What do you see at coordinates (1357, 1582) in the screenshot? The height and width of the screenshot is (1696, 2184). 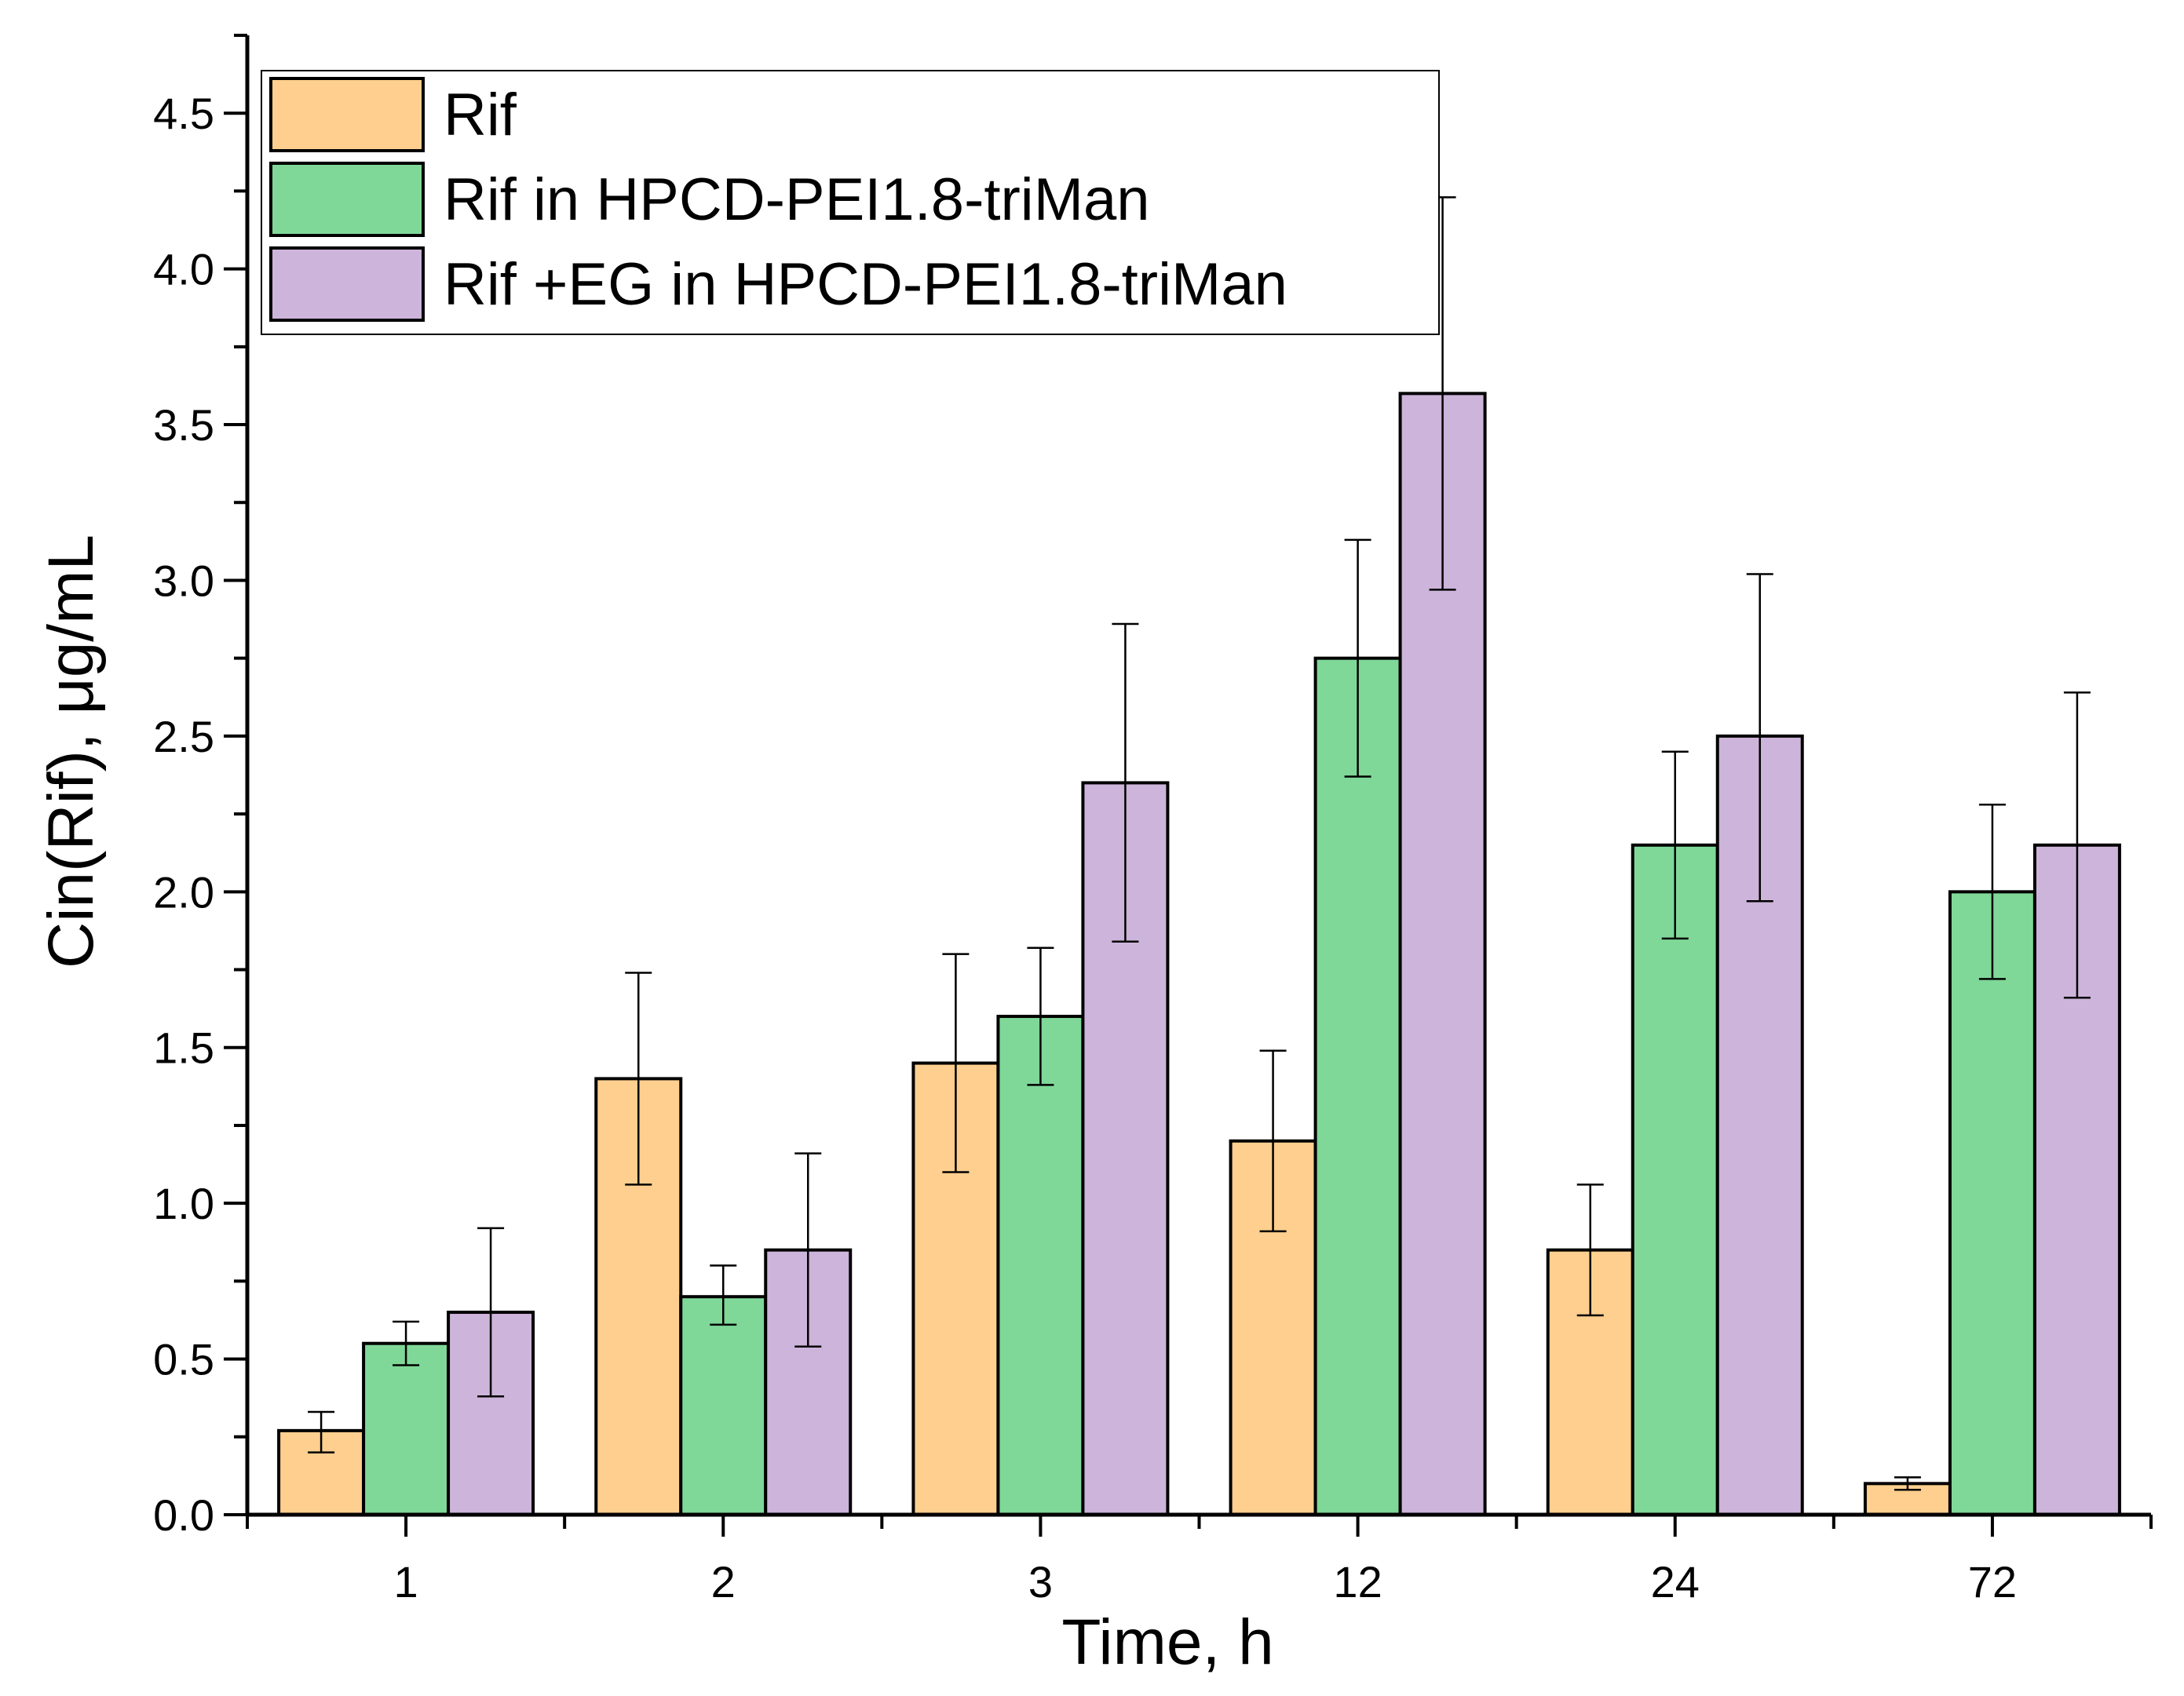 I see `x-tick-label: 12` at bounding box center [1357, 1582].